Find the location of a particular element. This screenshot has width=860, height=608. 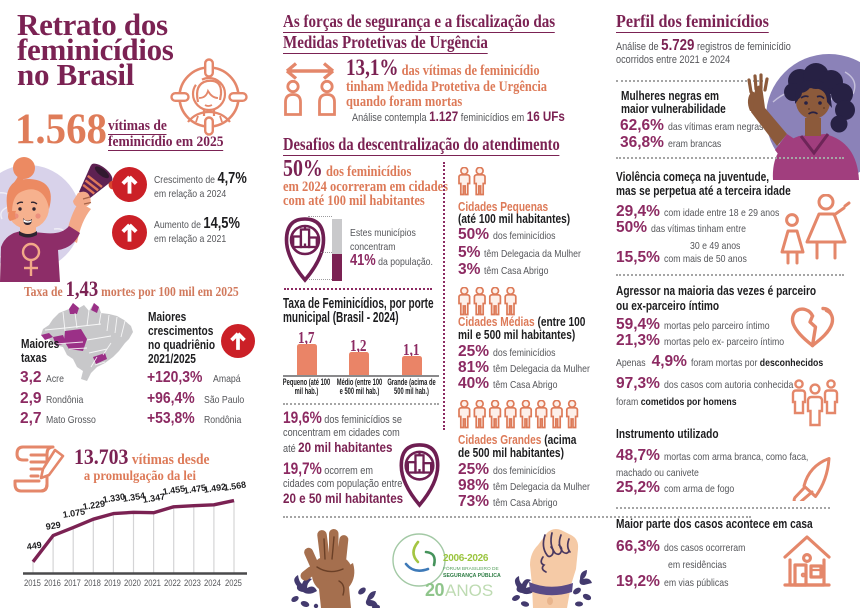

svg-text: ANOS is located at coordinates (469, 590).